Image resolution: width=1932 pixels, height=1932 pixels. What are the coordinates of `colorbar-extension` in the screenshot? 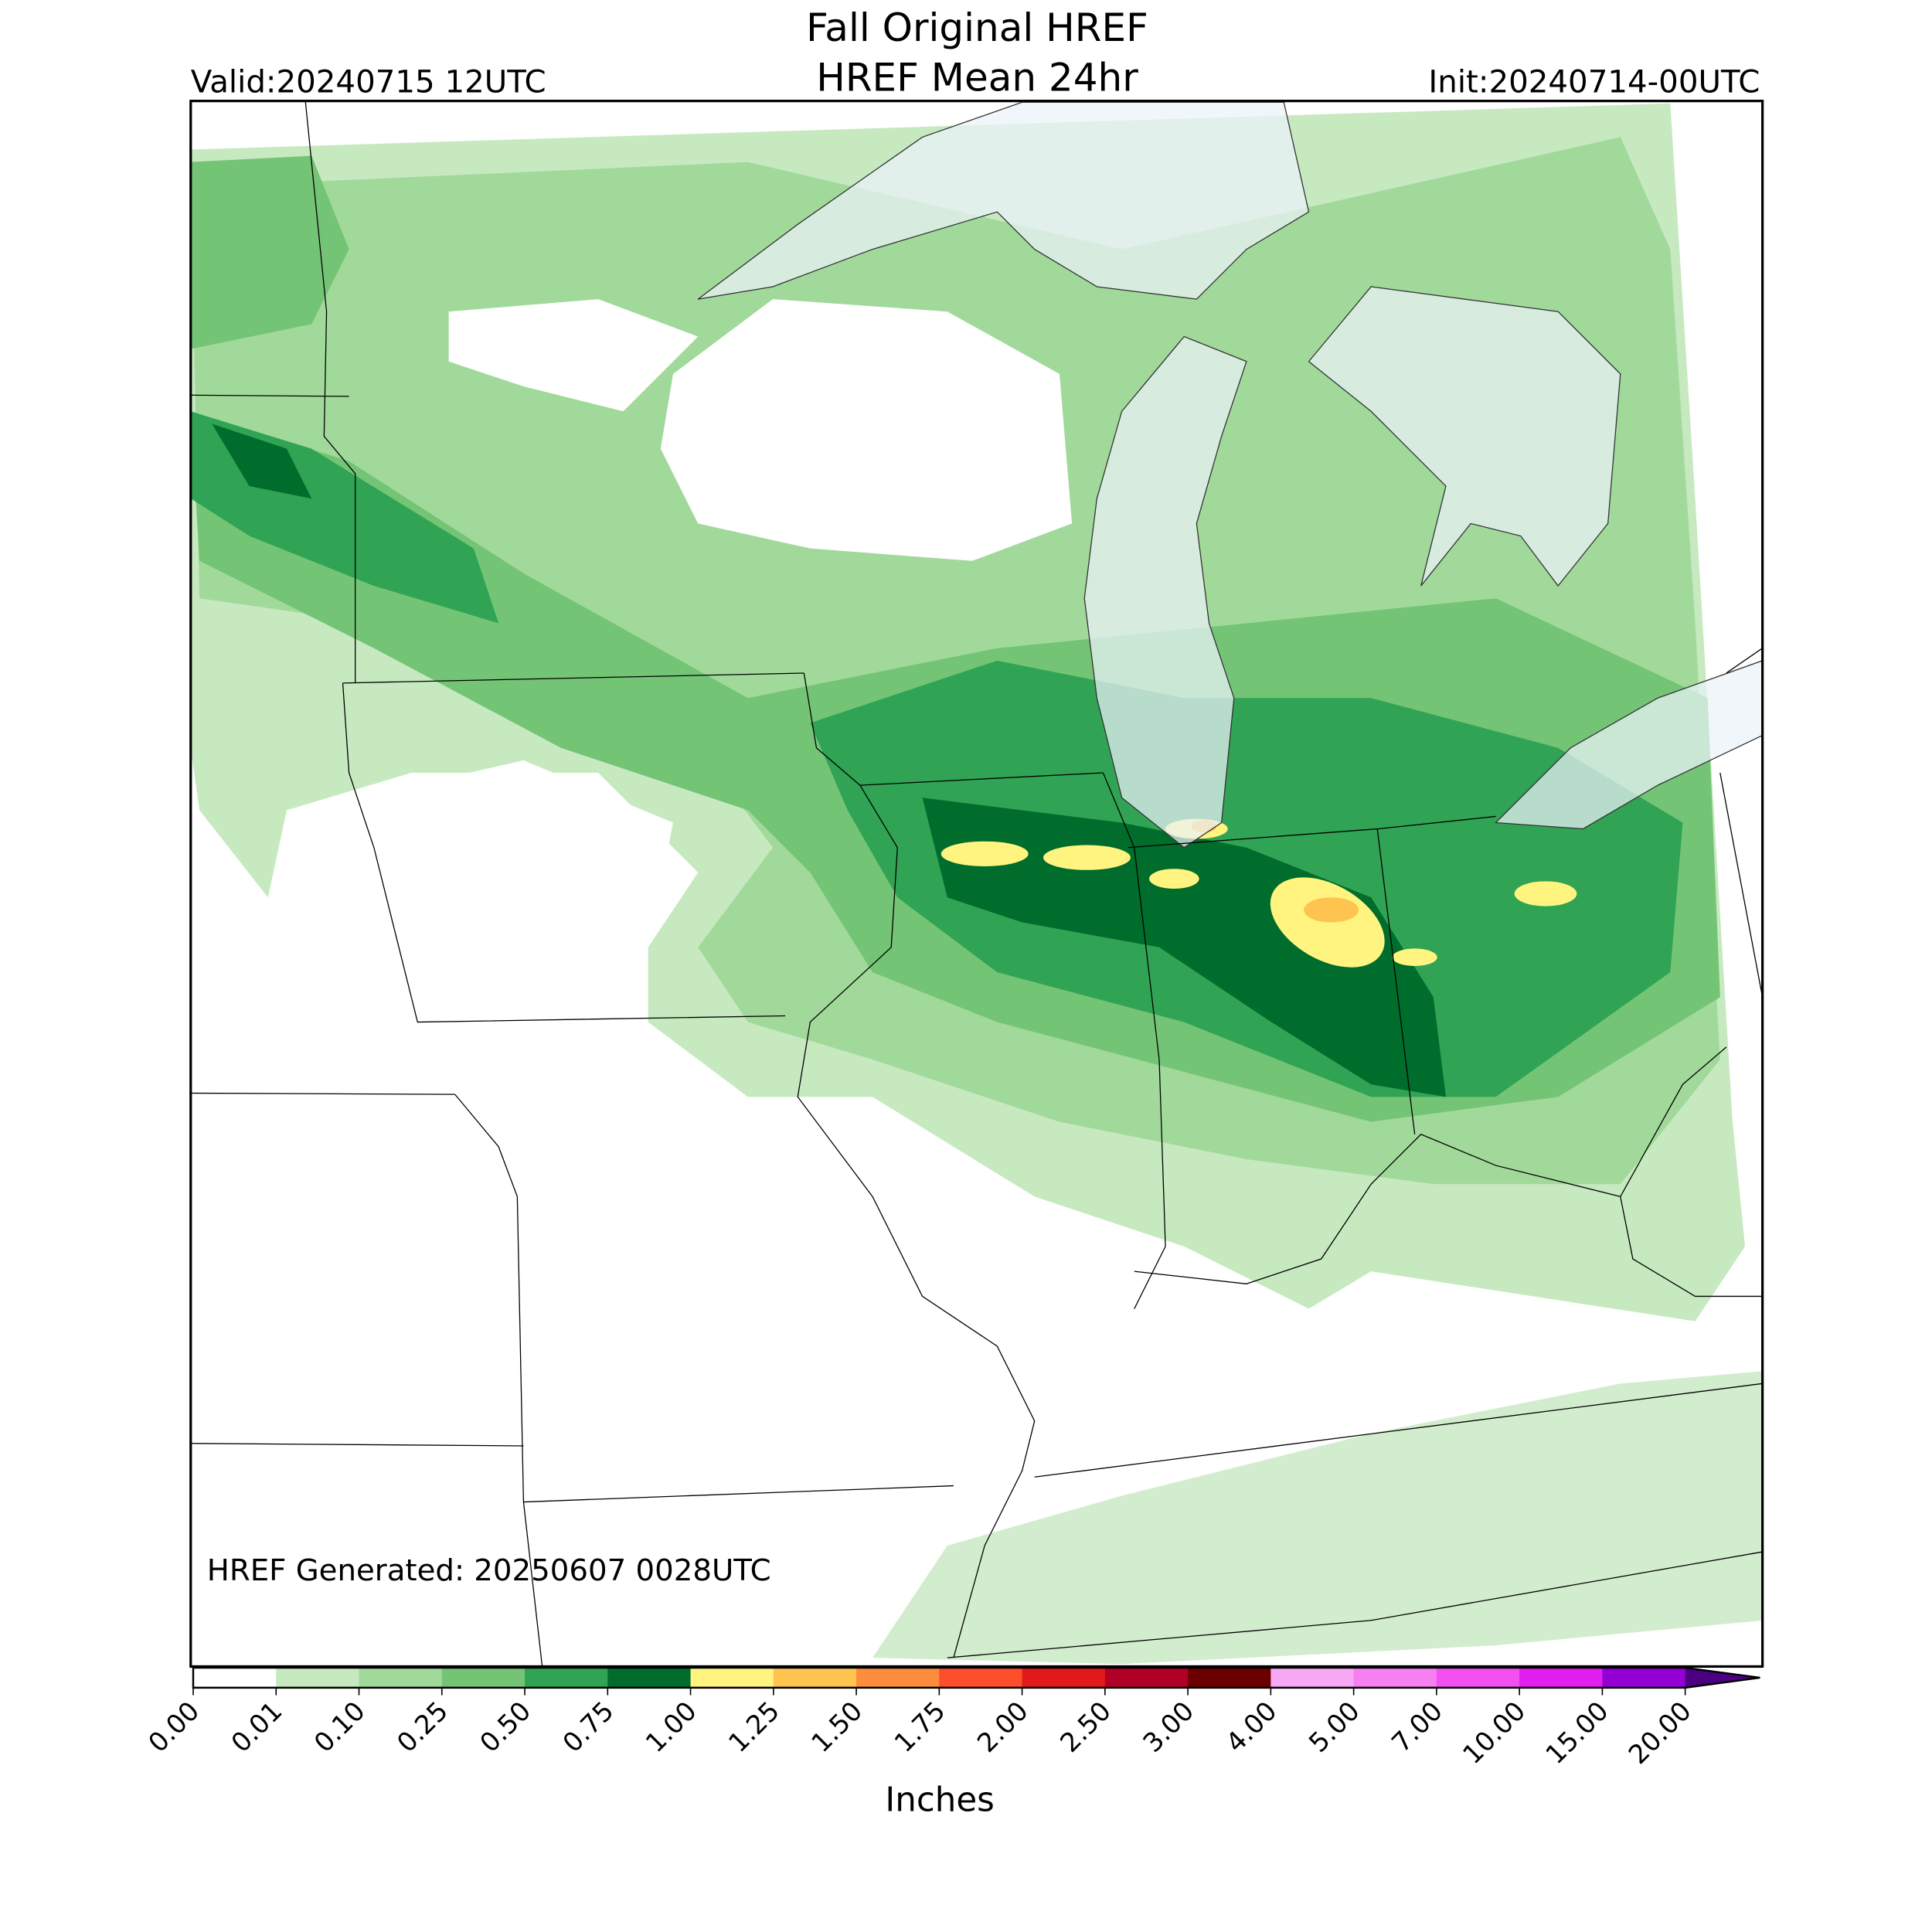 It's located at (1723, 1678).